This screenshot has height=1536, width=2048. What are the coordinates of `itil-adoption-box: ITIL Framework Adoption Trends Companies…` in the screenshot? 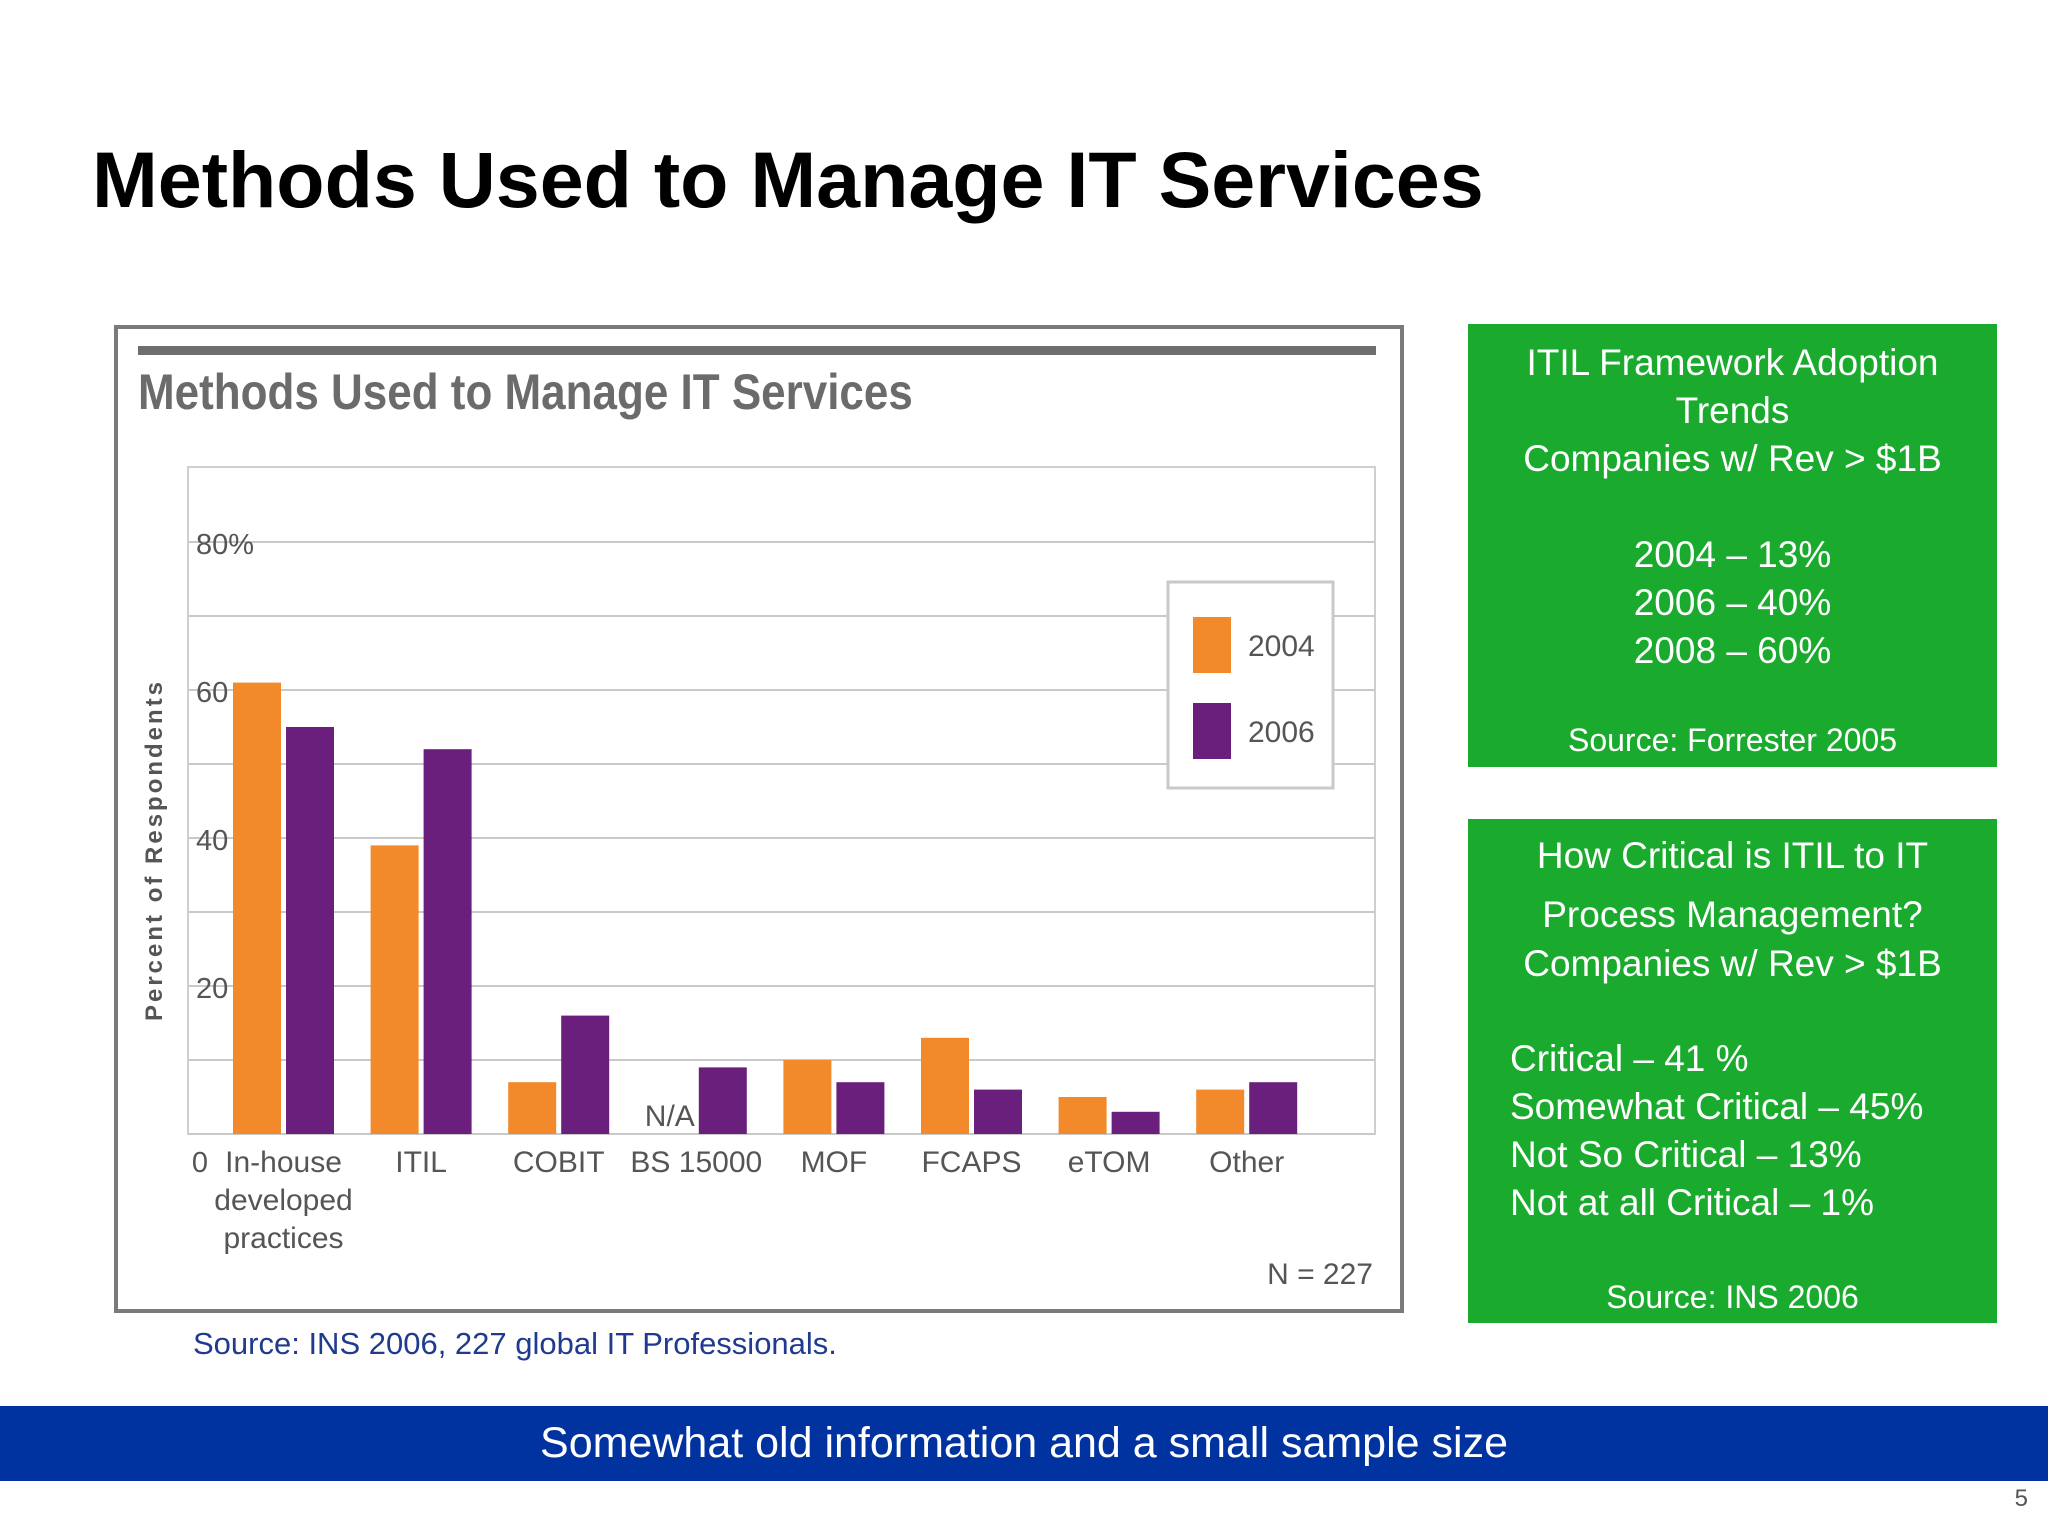 It's located at (1732, 545).